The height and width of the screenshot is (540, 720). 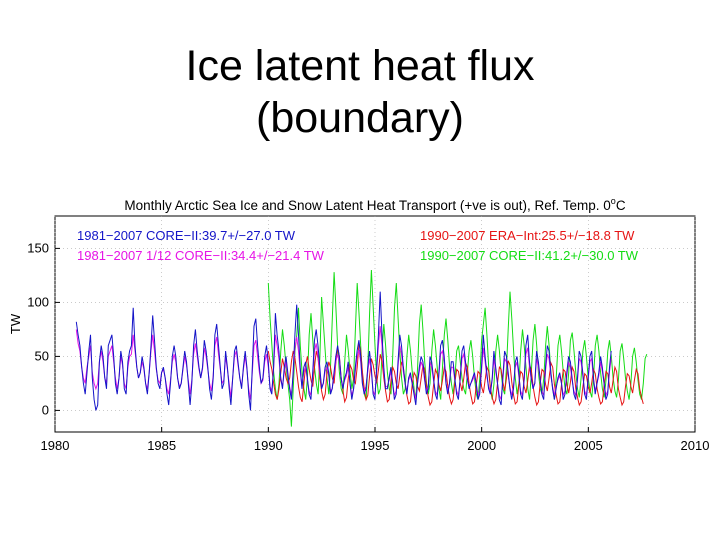 I want to click on y-tick-label: 100, so click(x=38, y=301).